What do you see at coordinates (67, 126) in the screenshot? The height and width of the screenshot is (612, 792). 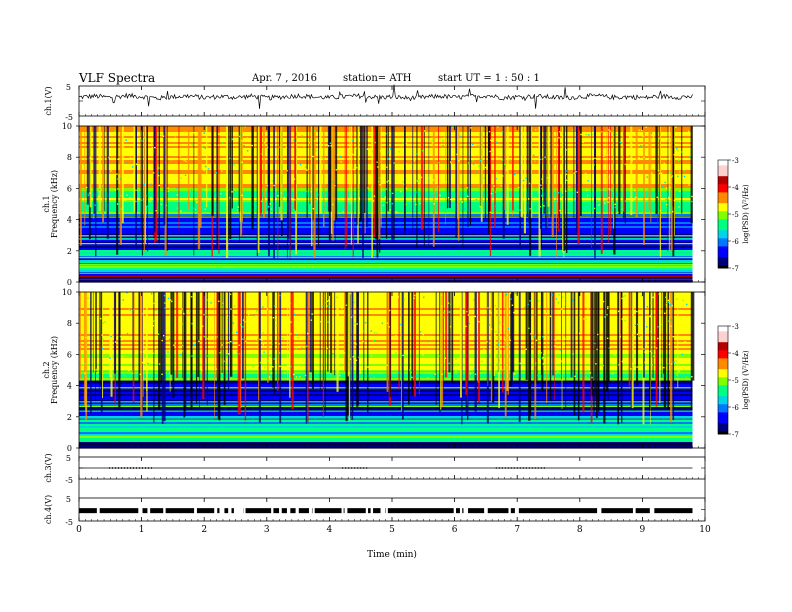 I see `y-tick-label: 10` at bounding box center [67, 126].